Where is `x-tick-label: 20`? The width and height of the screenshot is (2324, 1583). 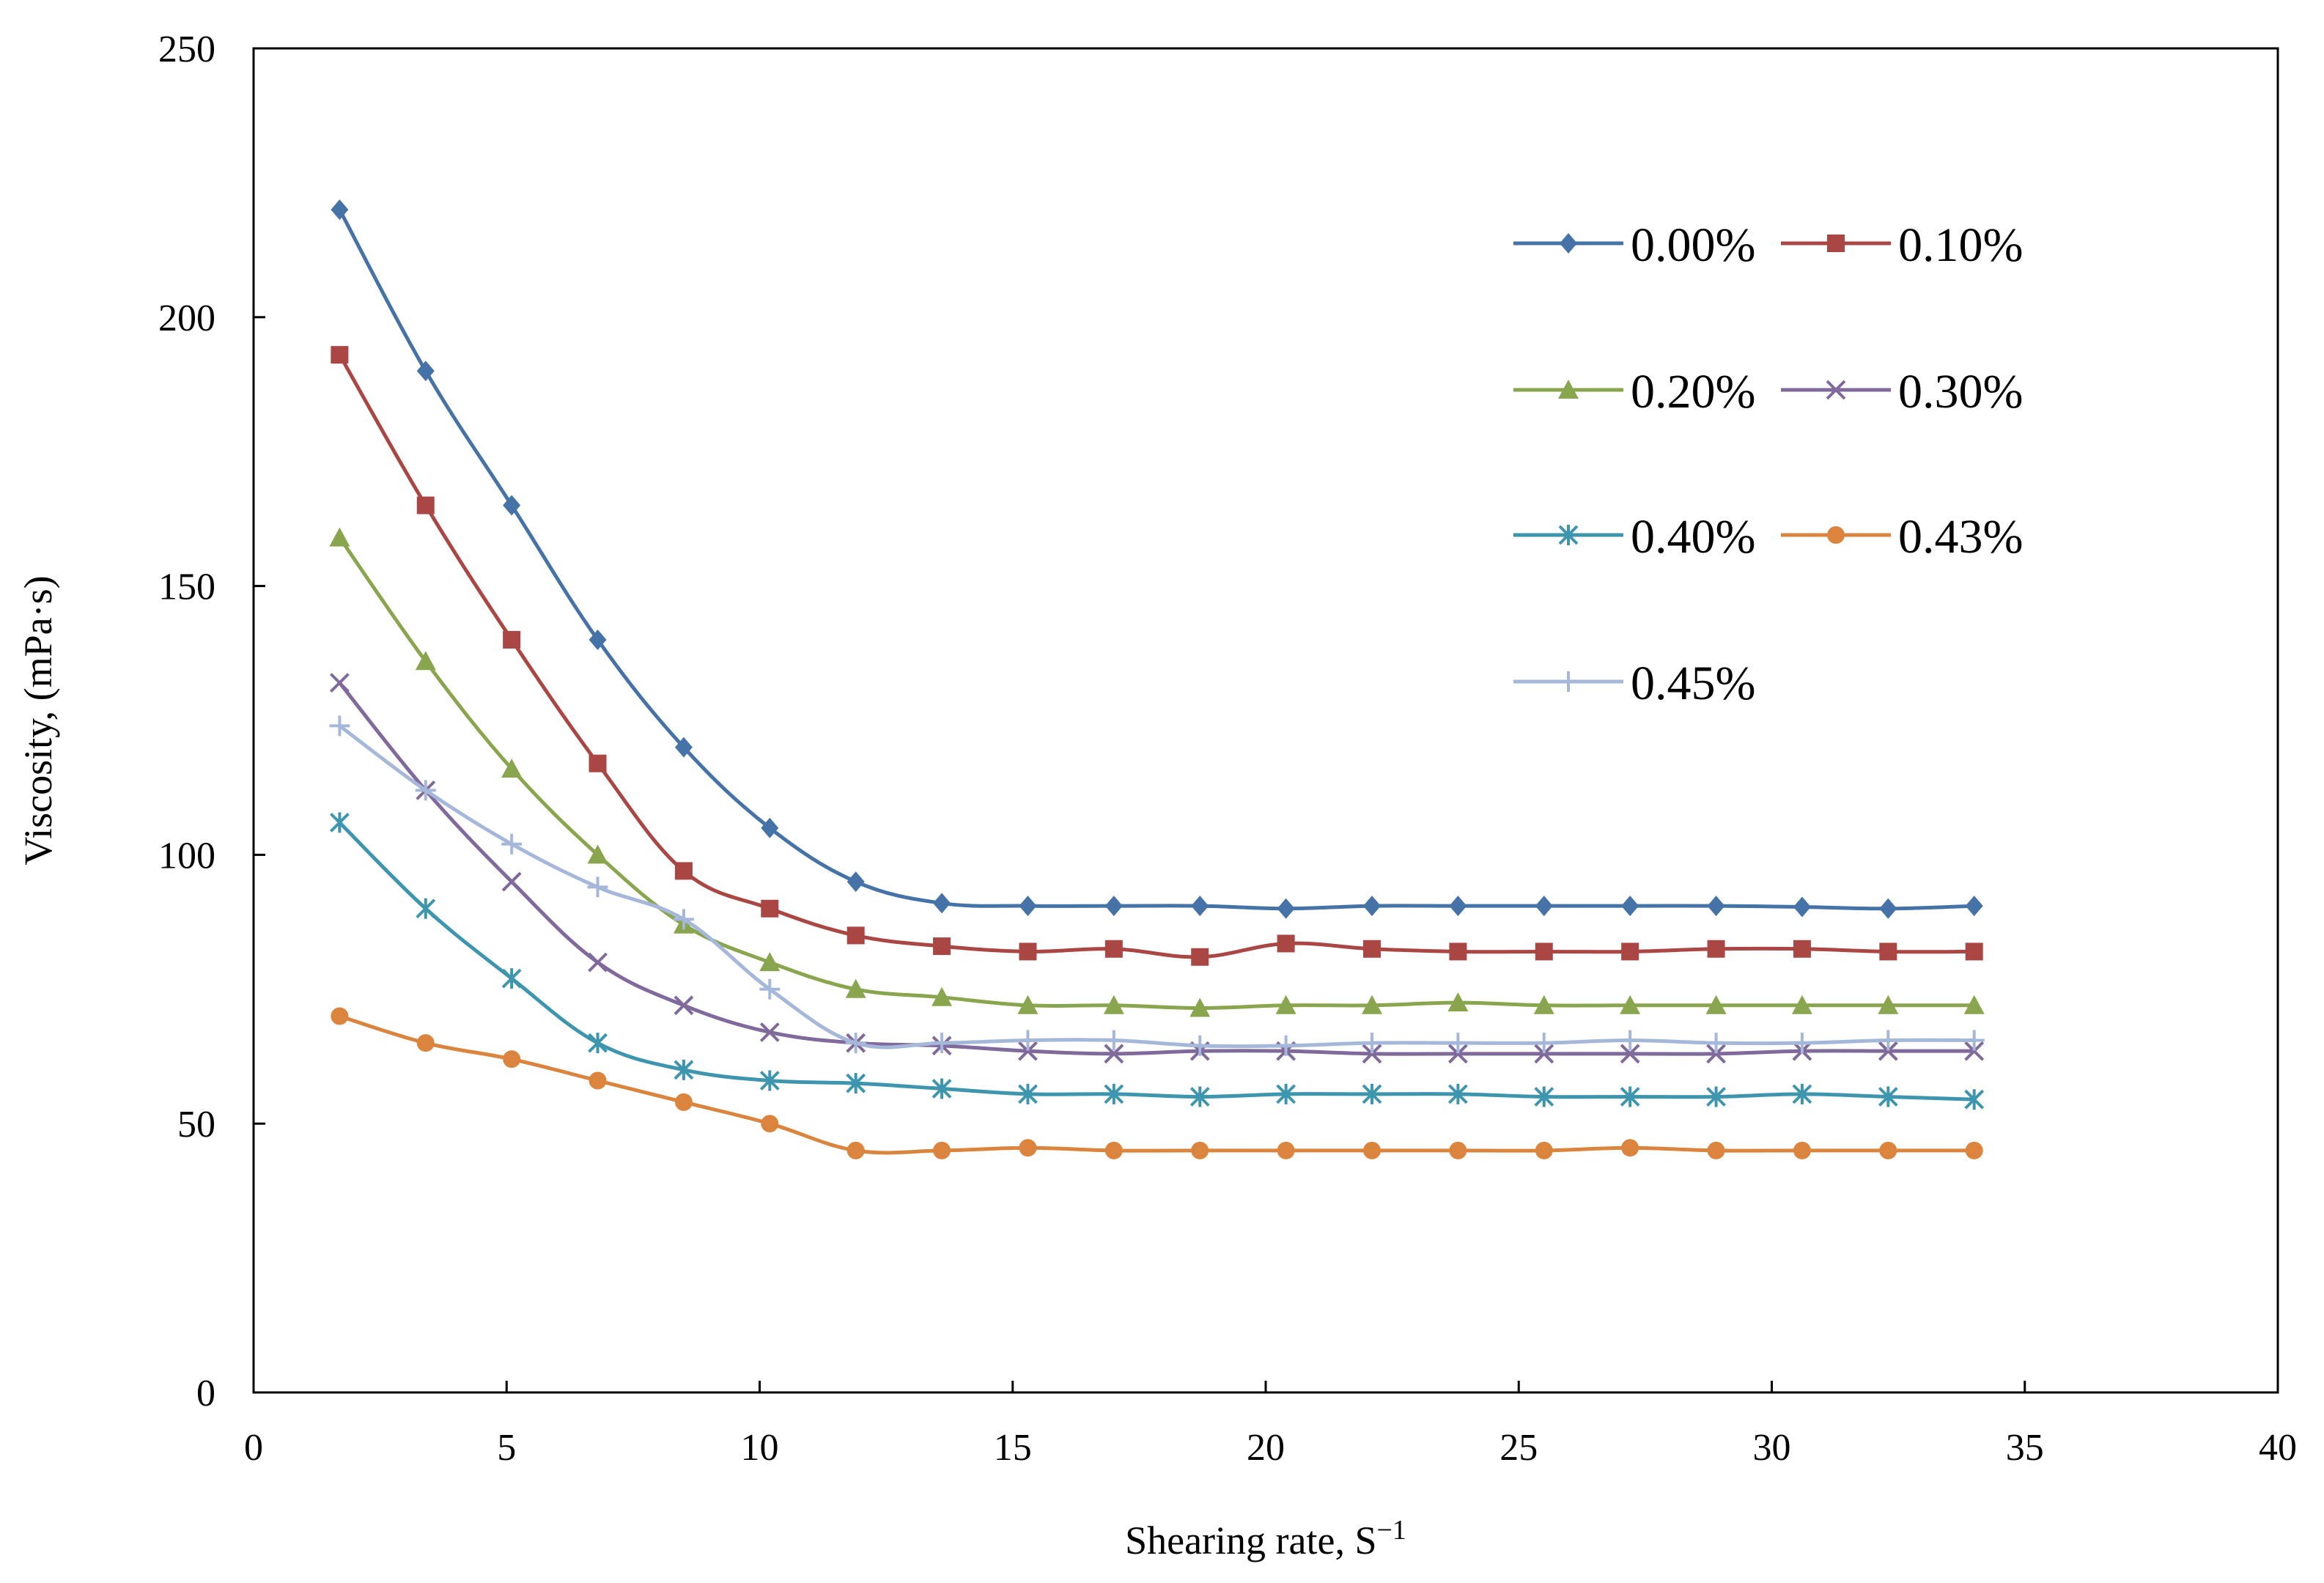 x-tick-label: 20 is located at coordinates (1266, 1448).